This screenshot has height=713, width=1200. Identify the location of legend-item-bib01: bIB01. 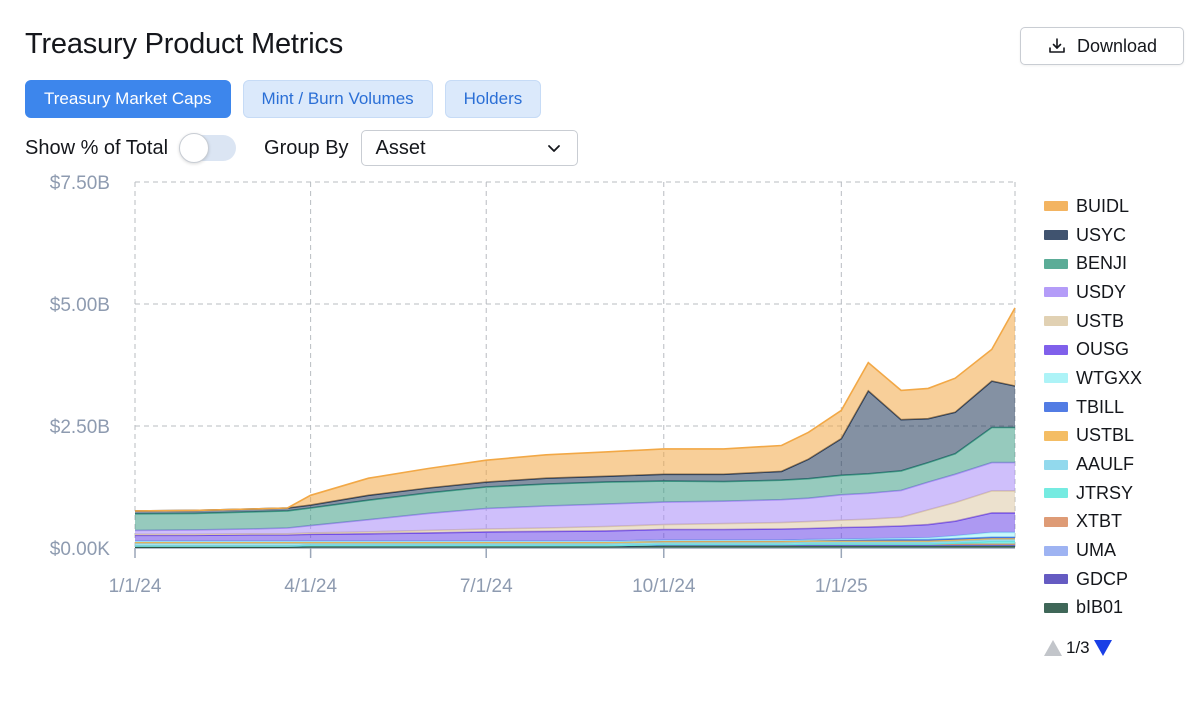
(1119, 608).